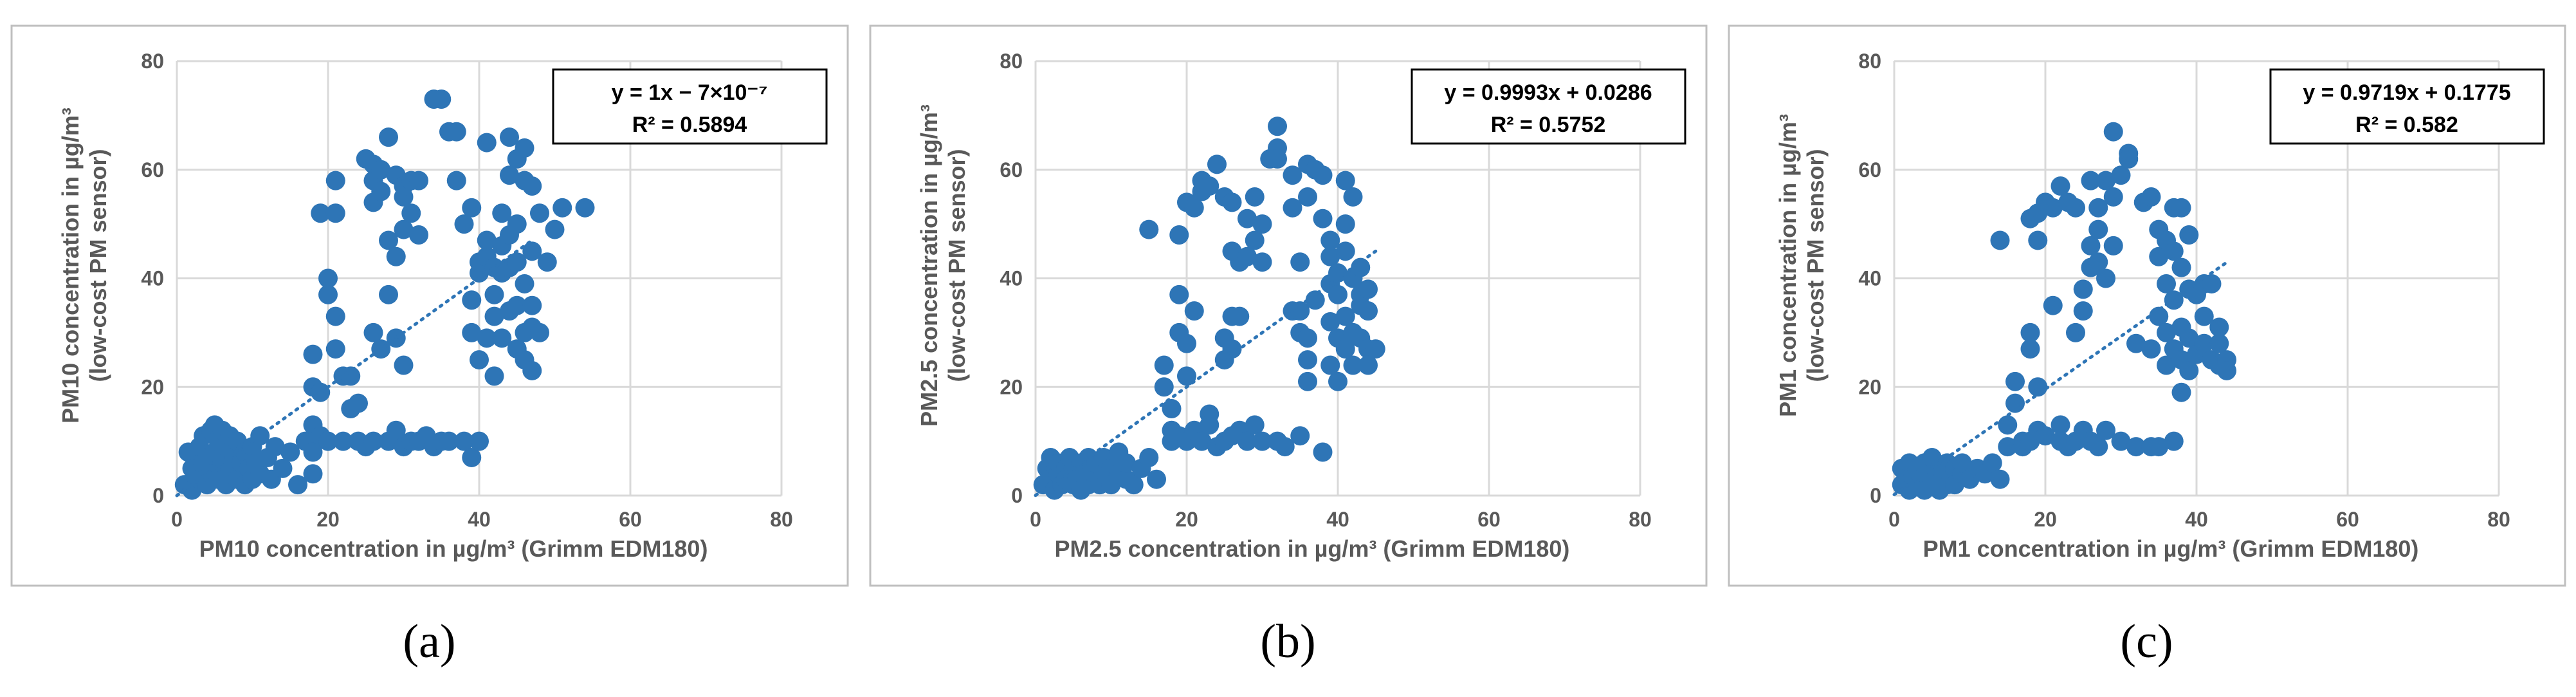  What do you see at coordinates (2060, 379) in the screenshot?
I see `trendline` at bounding box center [2060, 379].